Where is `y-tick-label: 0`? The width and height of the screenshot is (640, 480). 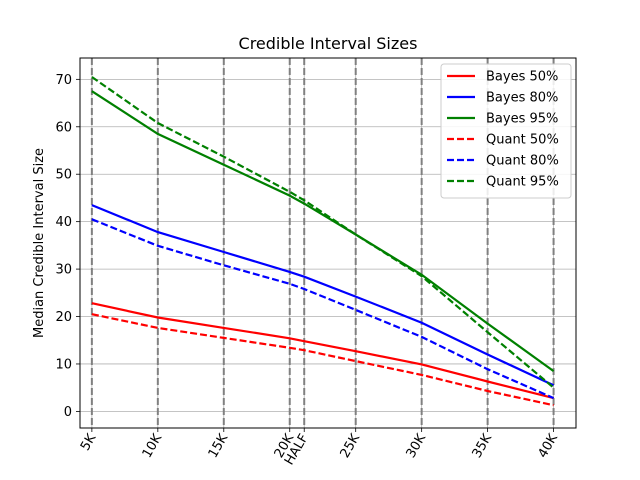 y-tick-label: 0 is located at coordinates (68, 412).